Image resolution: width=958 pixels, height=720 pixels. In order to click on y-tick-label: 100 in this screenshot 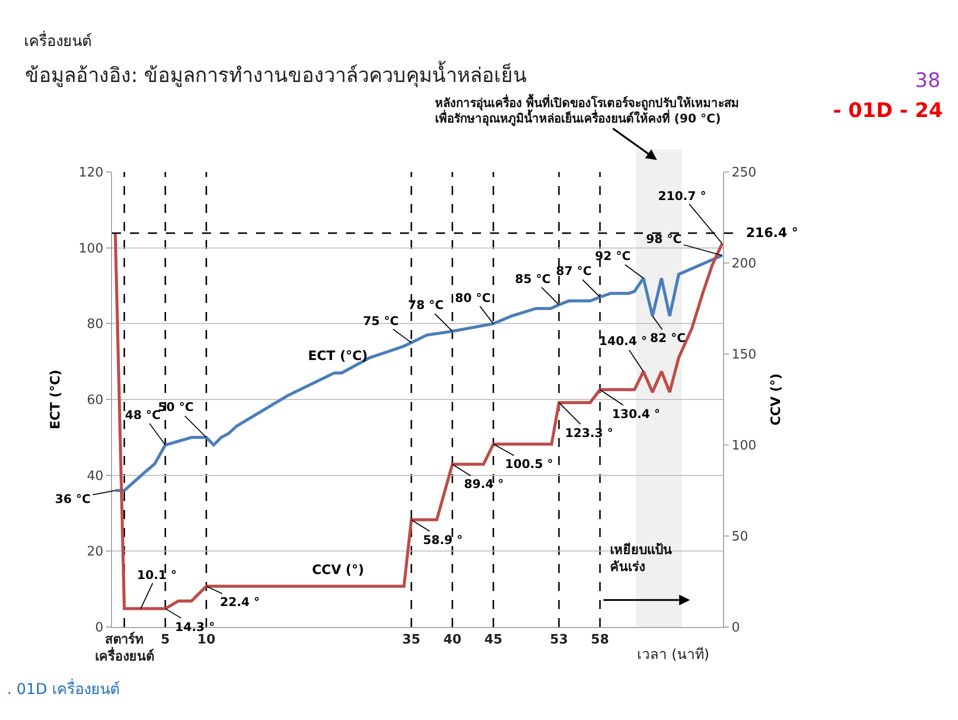, I will do `click(91, 248)`.